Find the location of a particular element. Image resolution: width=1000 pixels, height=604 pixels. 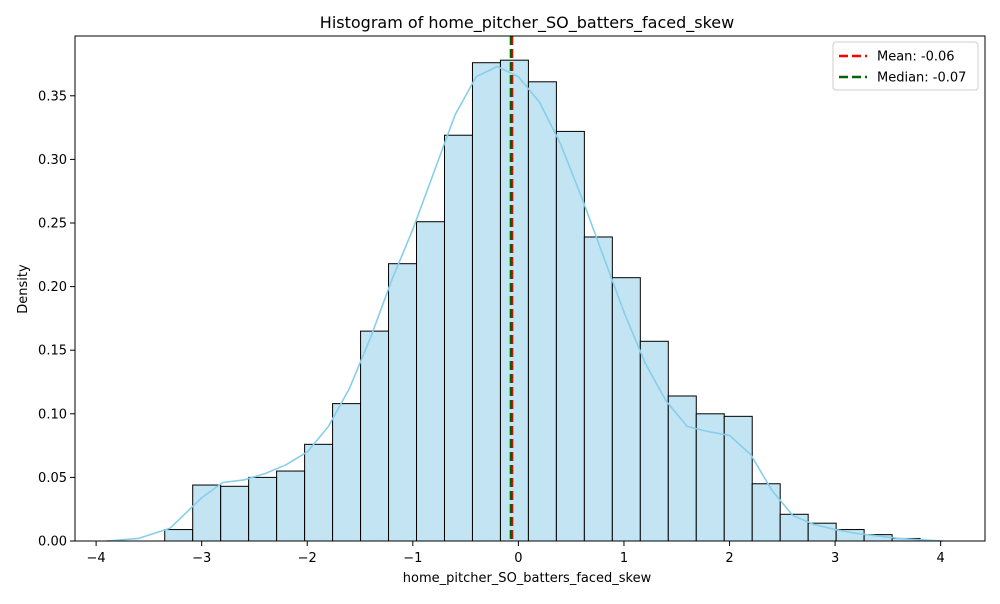

x-axis-label: home_pitcher_SO_batters_faced_skew is located at coordinates (527, 578).